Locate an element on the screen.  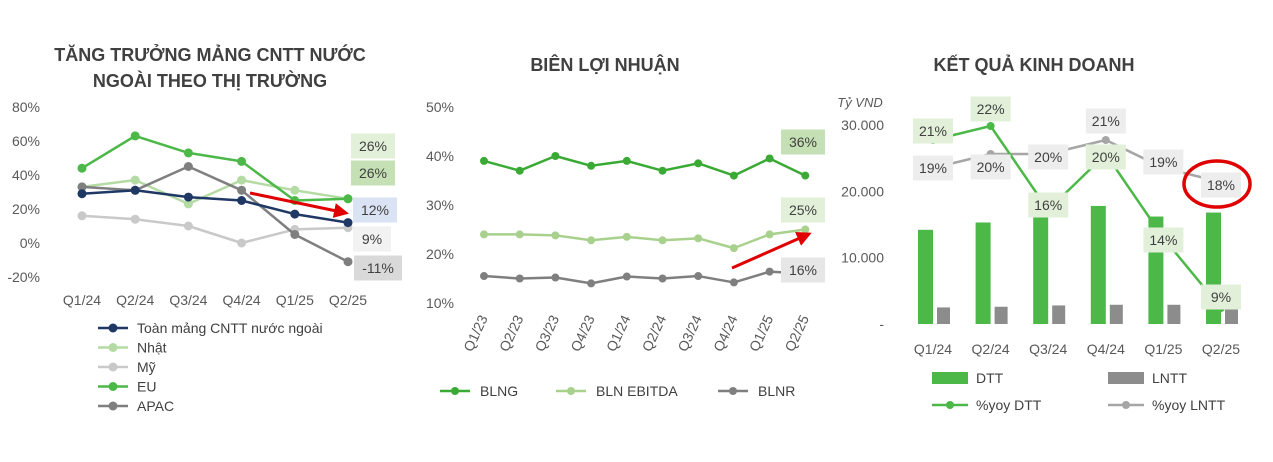
chart3-dtt-label-4: 14% is located at coordinates (1163, 240).